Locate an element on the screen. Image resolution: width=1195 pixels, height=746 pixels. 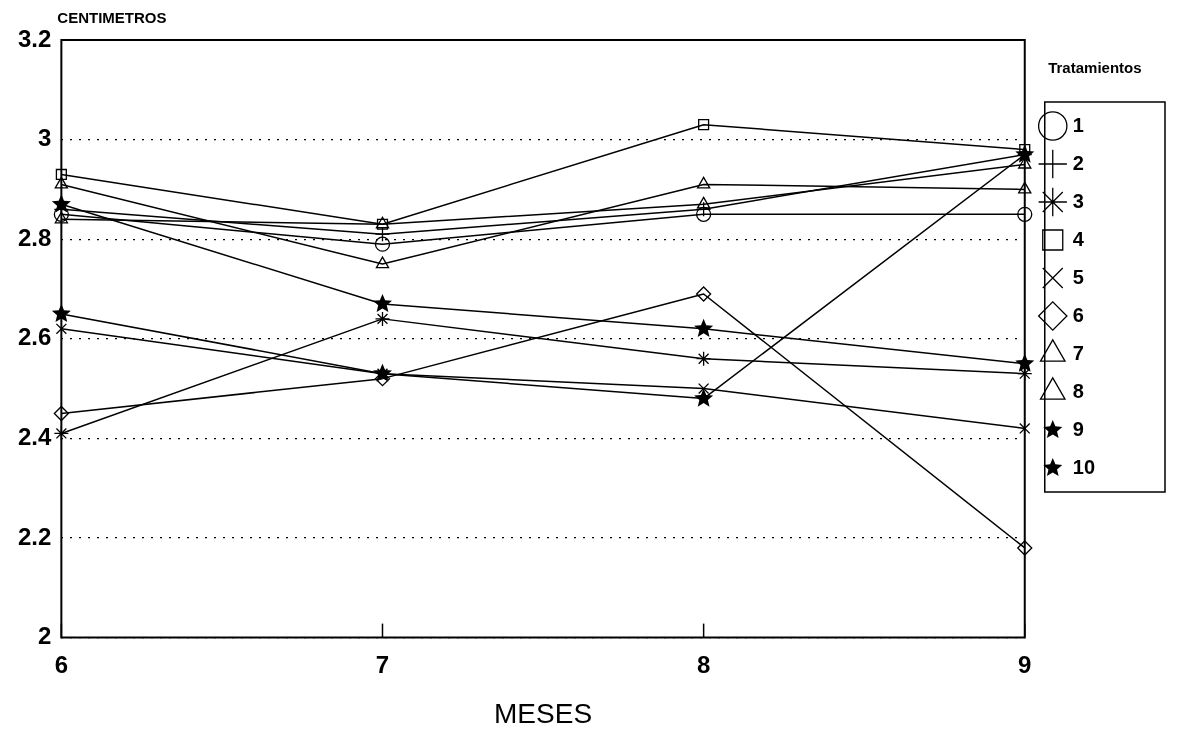
legend-label: 4 is located at coordinates (1078, 238).